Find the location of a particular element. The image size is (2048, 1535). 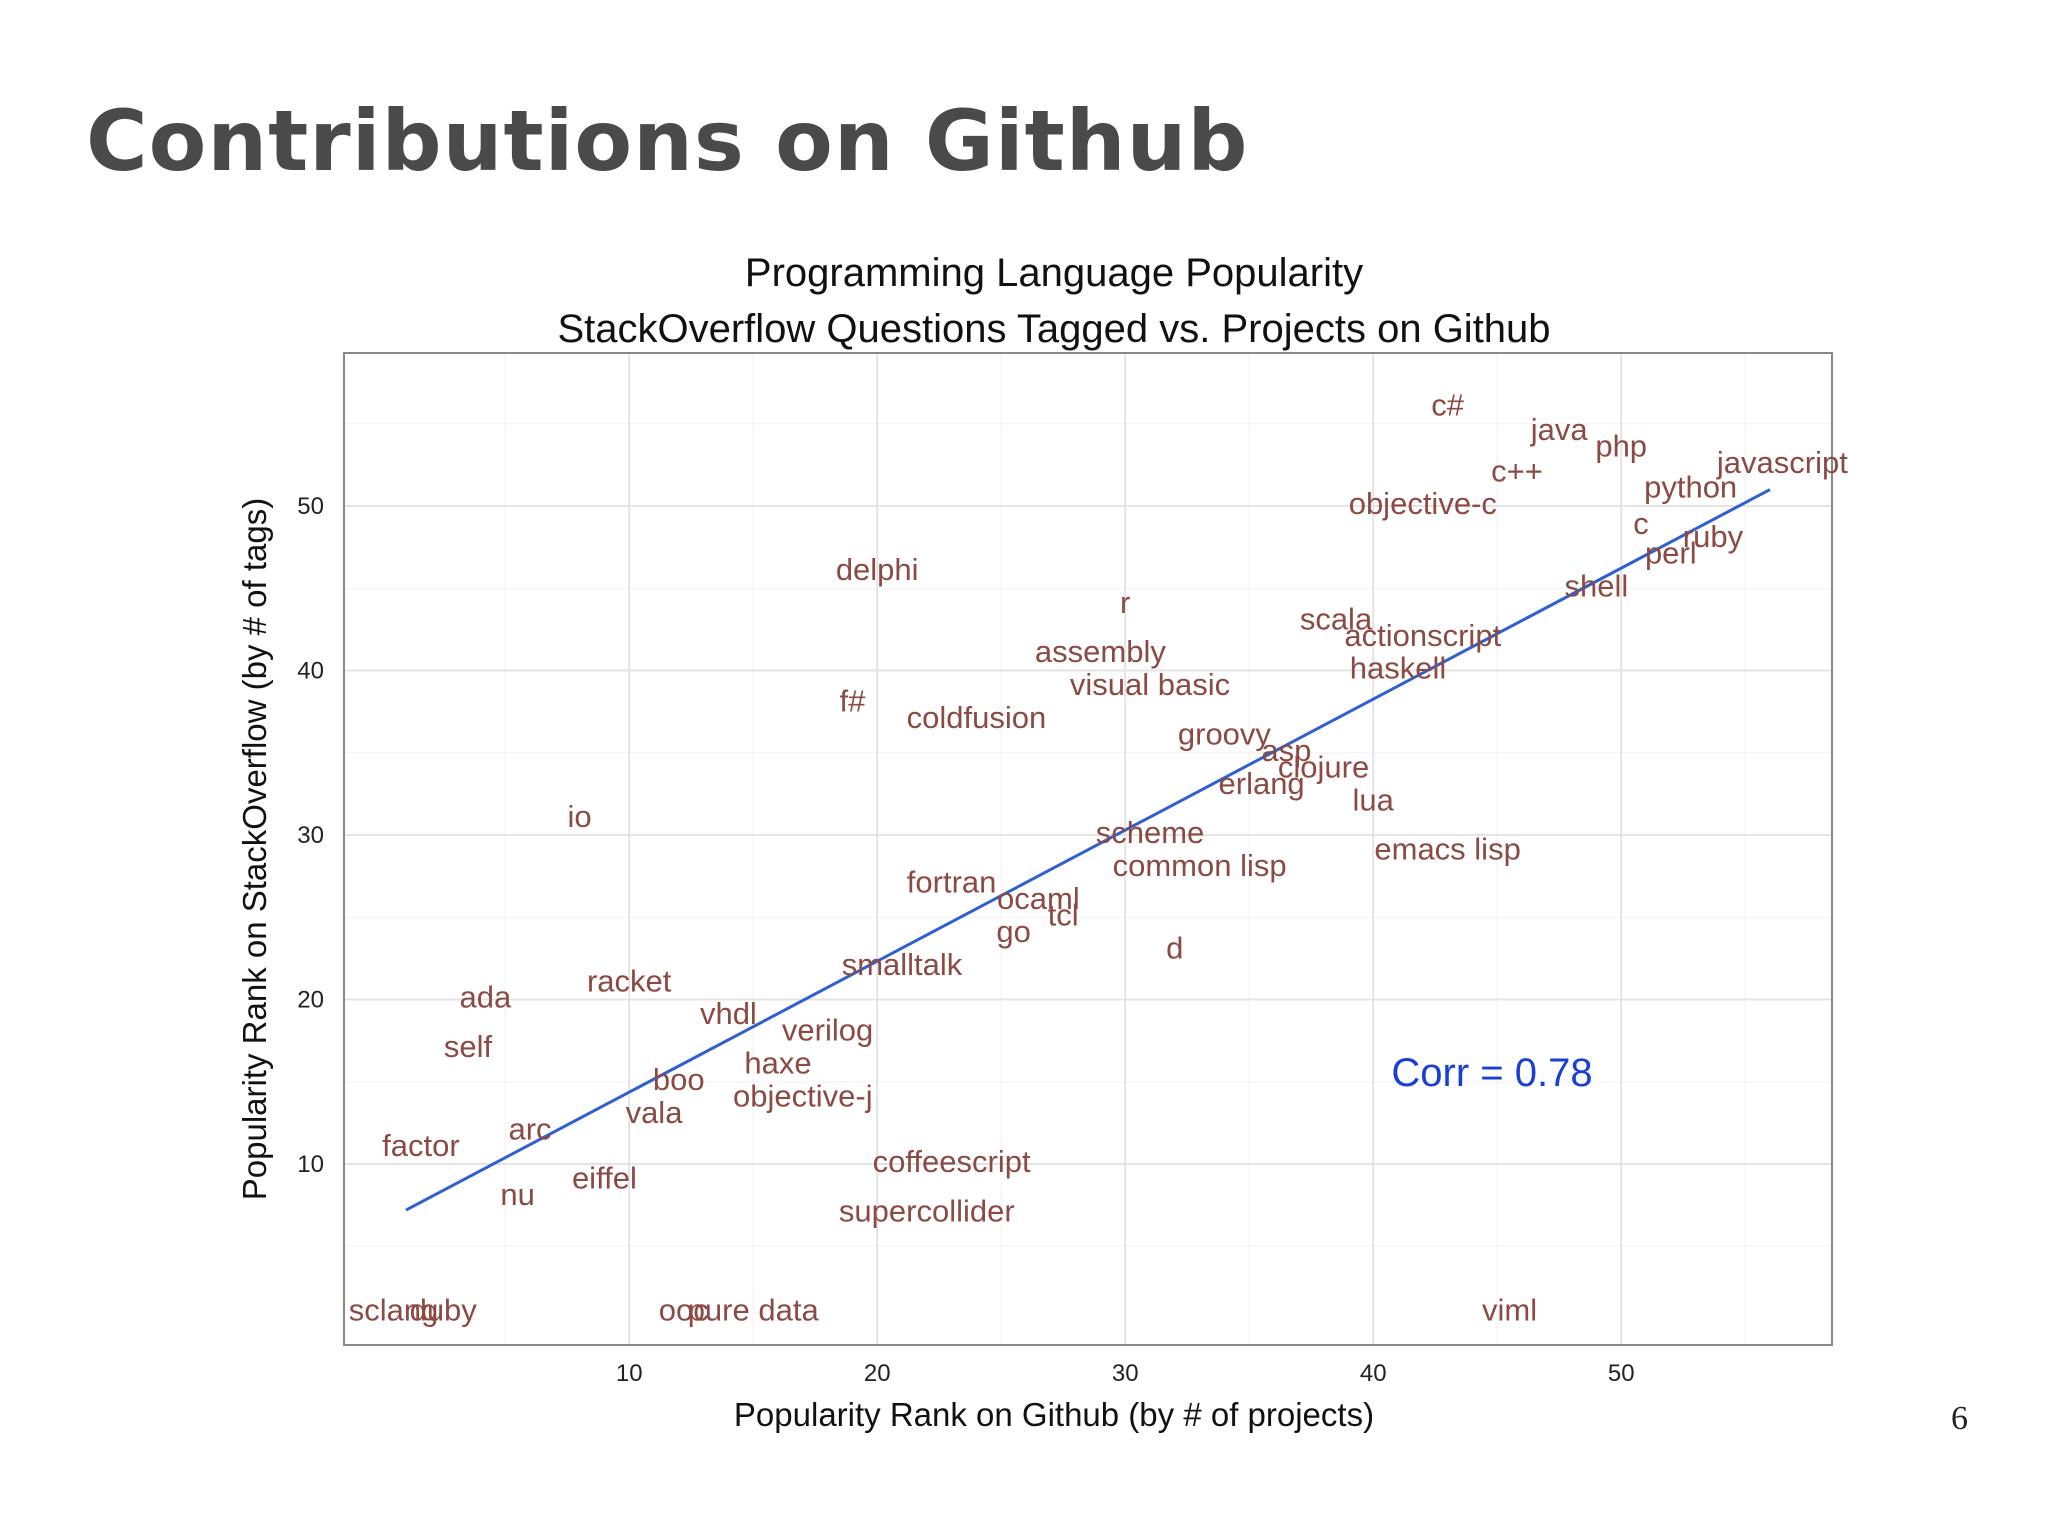

point-label: scheme is located at coordinates (1150, 832).